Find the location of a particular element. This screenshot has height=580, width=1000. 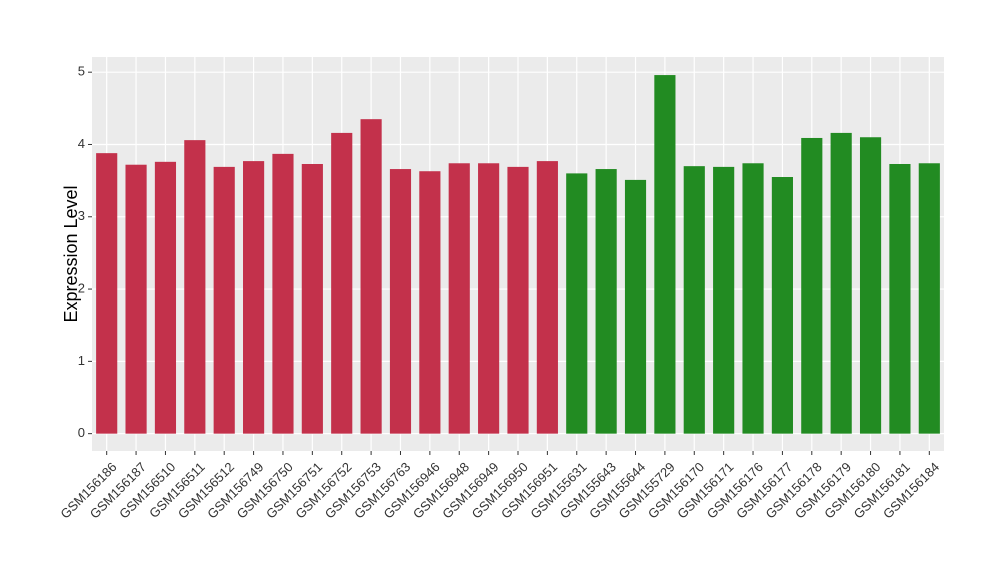

y-tick-label: 5 is located at coordinates (81, 71).